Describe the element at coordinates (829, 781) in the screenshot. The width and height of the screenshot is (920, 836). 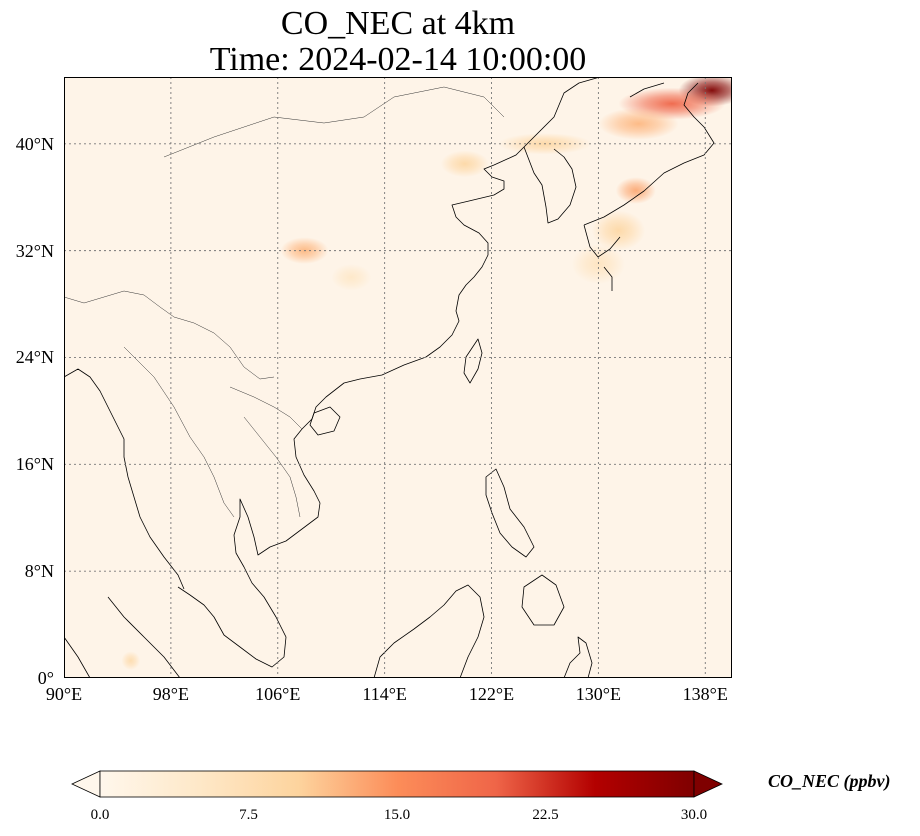
I see `colorbar-label: CO_NEC (ppbv)` at that location.